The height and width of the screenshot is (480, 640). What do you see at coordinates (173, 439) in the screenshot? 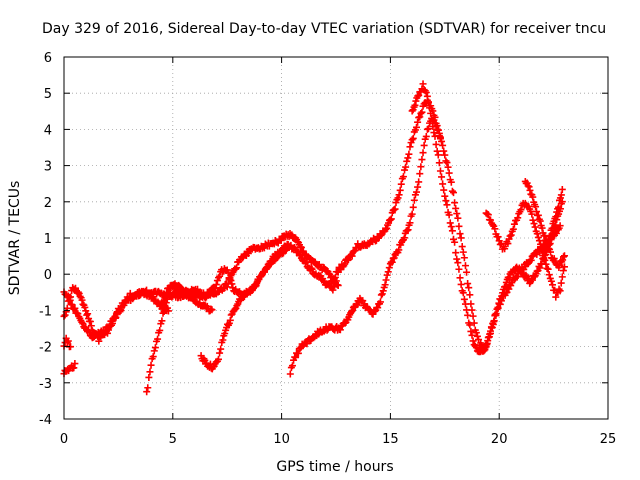
I see `x-tick-label: 5` at bounding box center [173, 439].